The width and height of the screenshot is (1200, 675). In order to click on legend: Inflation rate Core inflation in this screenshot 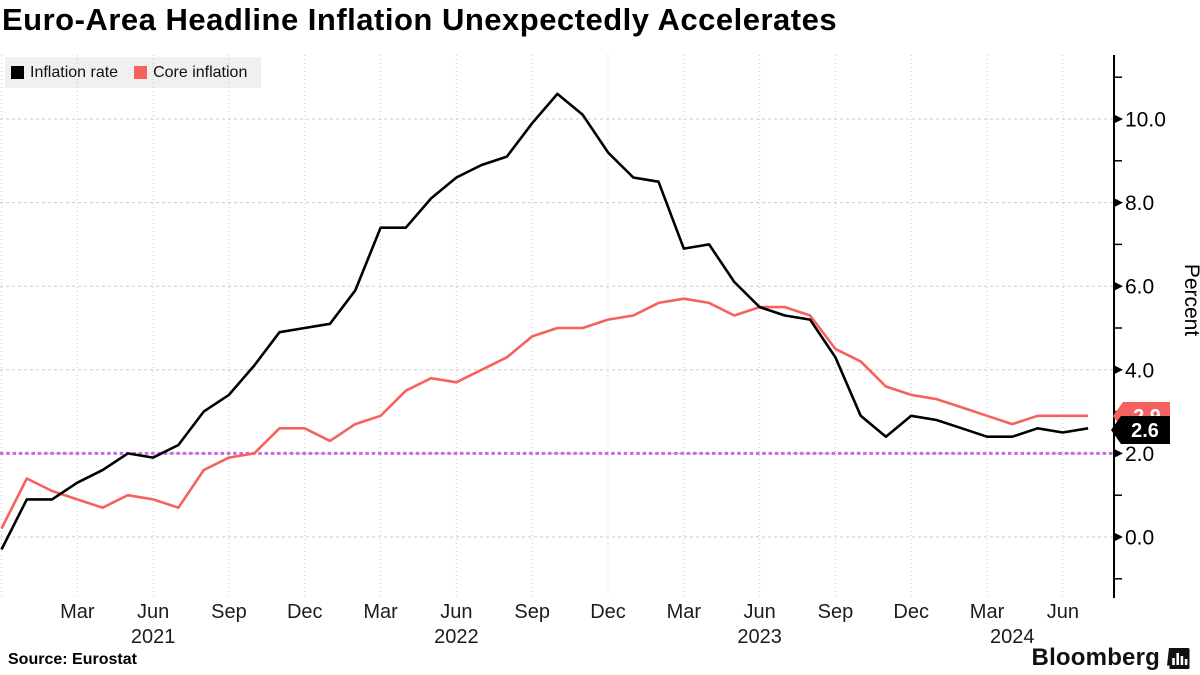, I will do `click(133, 72)`.